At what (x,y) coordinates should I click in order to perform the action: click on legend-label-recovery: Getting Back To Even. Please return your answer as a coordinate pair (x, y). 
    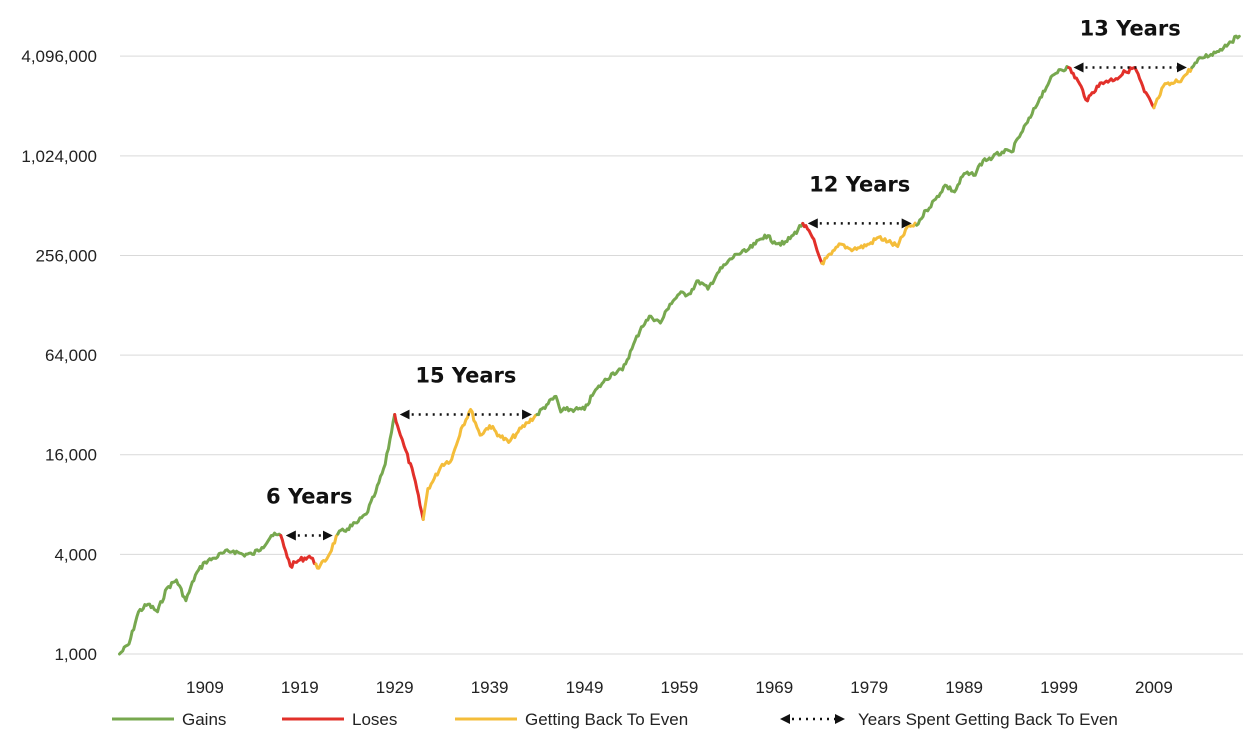
    Looking at the image, I should click on (606, 719).